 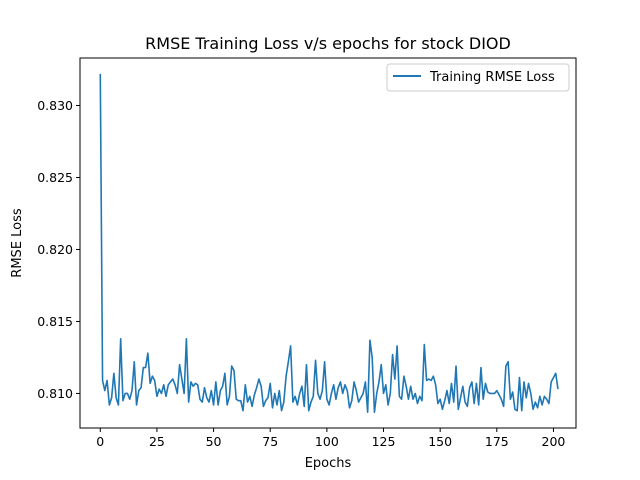 What do you see at coordinates (55, 393) in the screenshot?
I see `y-tick-label: 0.810` at bounding box center [55, 393].